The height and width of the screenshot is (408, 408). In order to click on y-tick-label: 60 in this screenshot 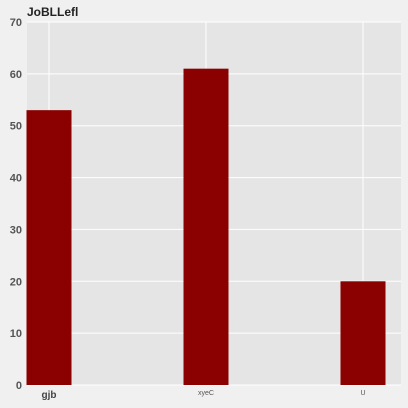, I will do `click(16, 75)`.